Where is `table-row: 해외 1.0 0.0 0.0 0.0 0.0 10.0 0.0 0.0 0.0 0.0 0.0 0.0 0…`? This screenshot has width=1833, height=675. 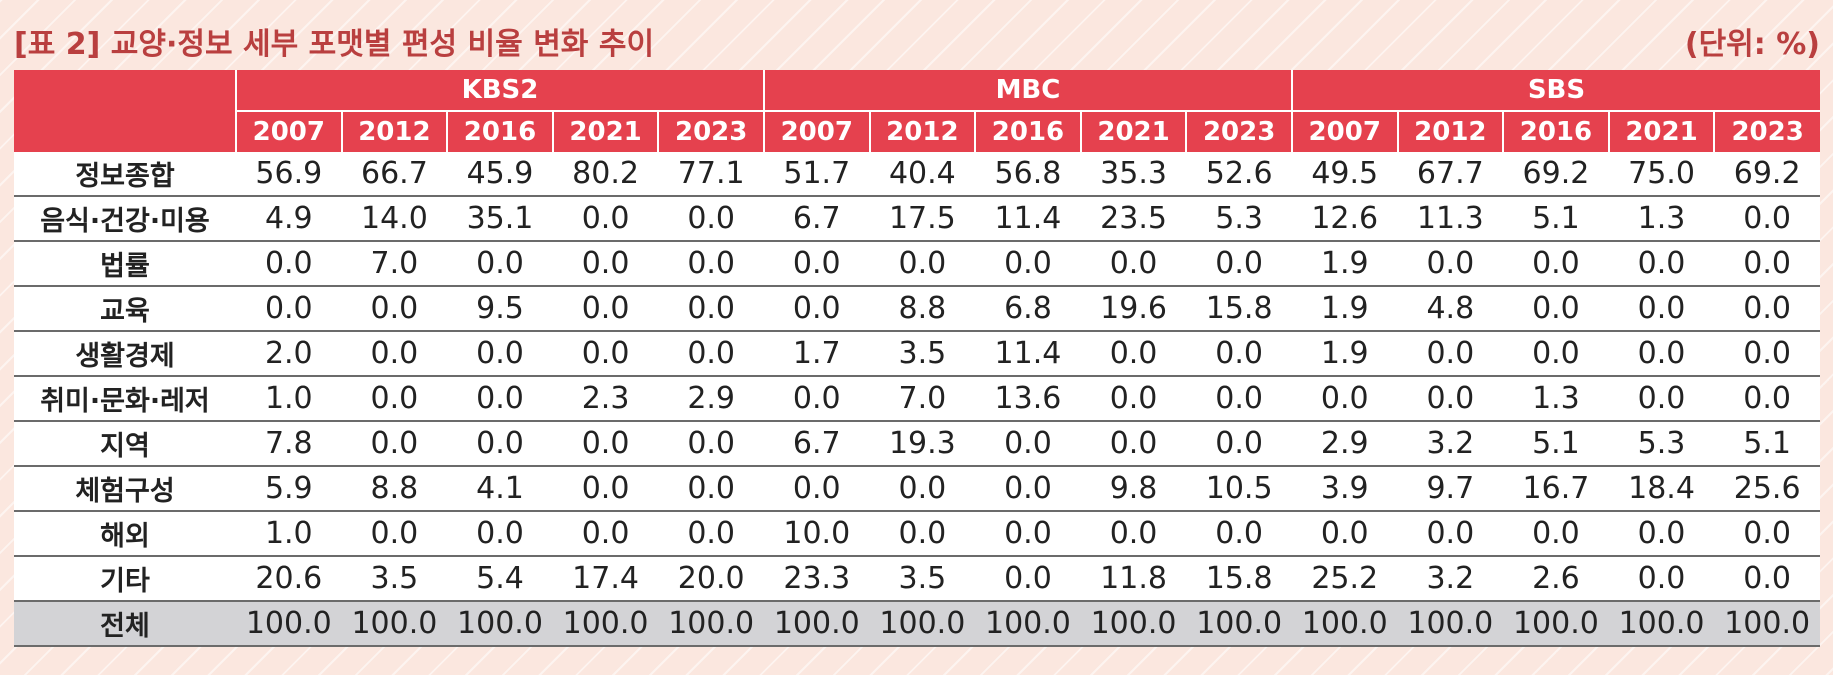 table-row: 해외 1.0 0.0 0.0 0.0 0.0 10.0 0.0 0.0 0.0 0.0 0.0 0.0 0… is located at coordinates (917, 533).